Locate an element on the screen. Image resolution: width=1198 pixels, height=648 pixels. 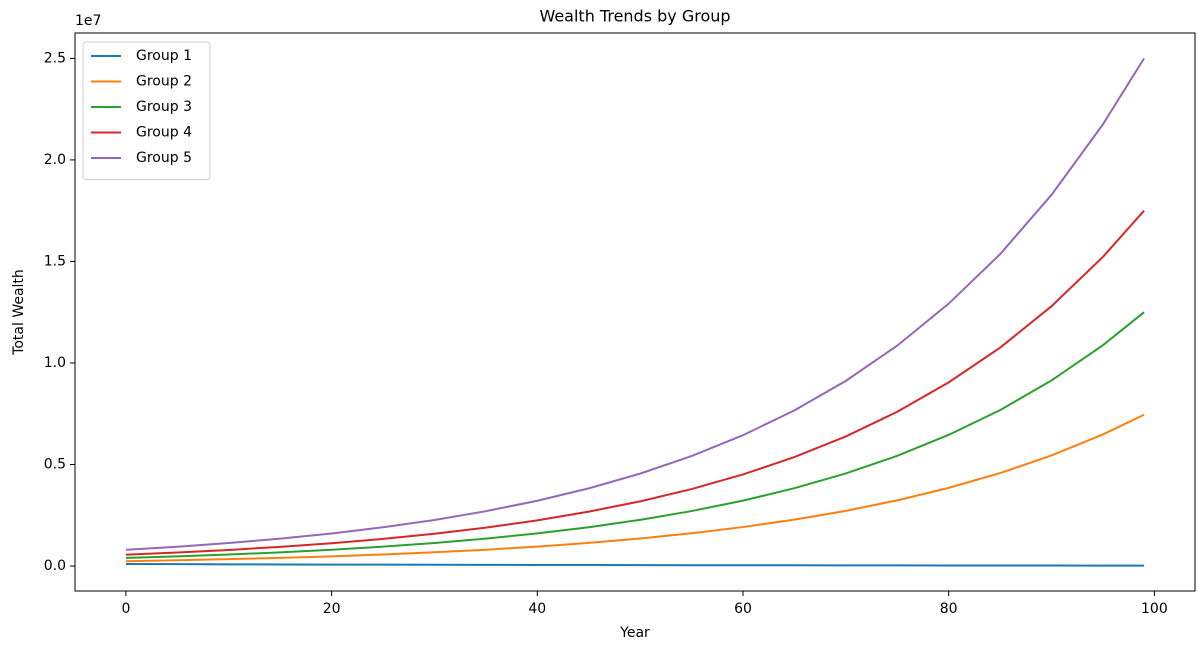
legend-label: Group 4 is located at coordinates (164, 133).